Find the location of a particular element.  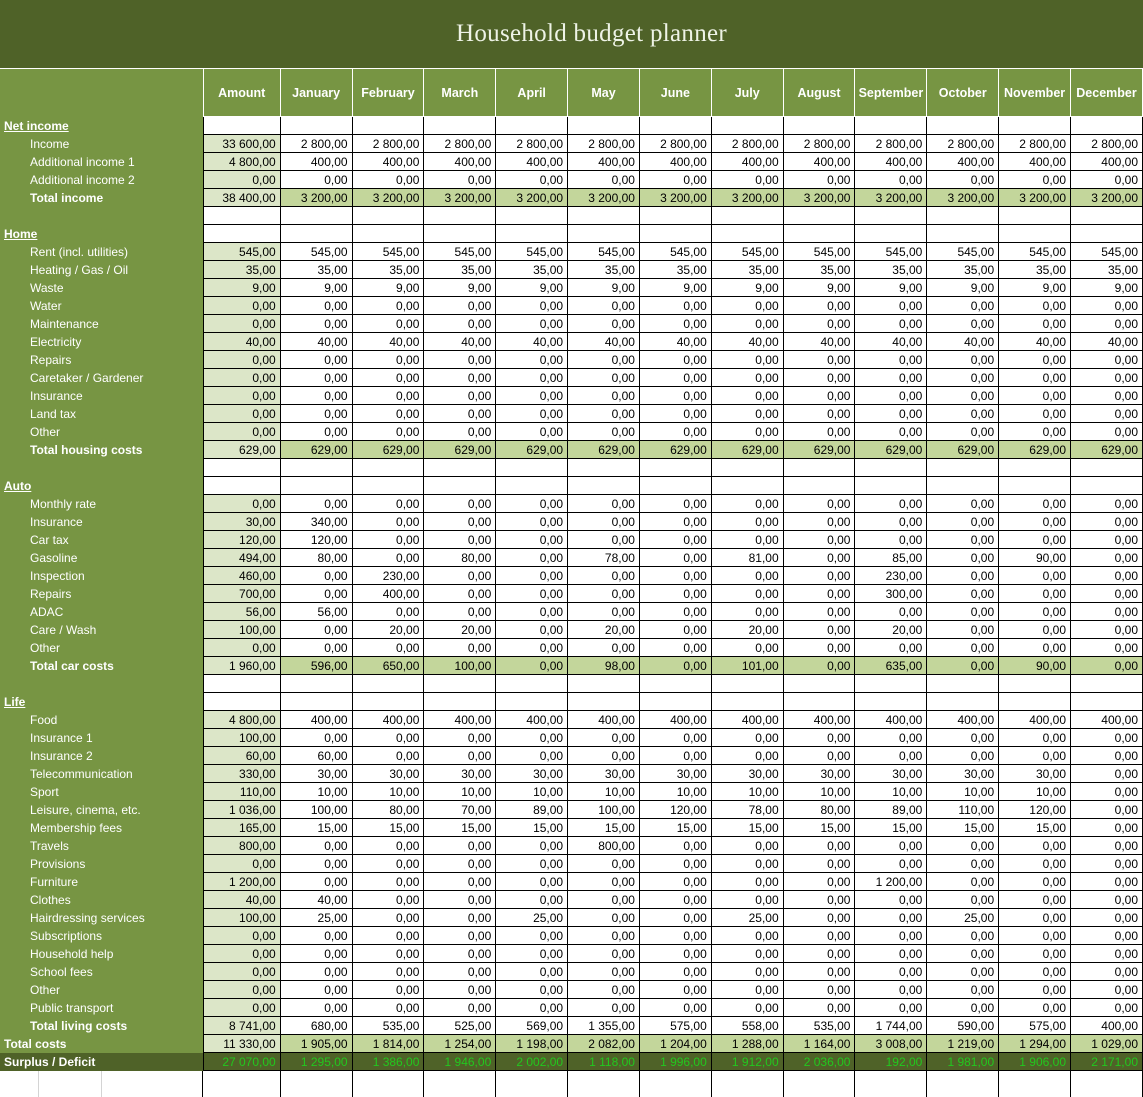

cell-sport-august: 10,00 is located at coordinates (819, 791).